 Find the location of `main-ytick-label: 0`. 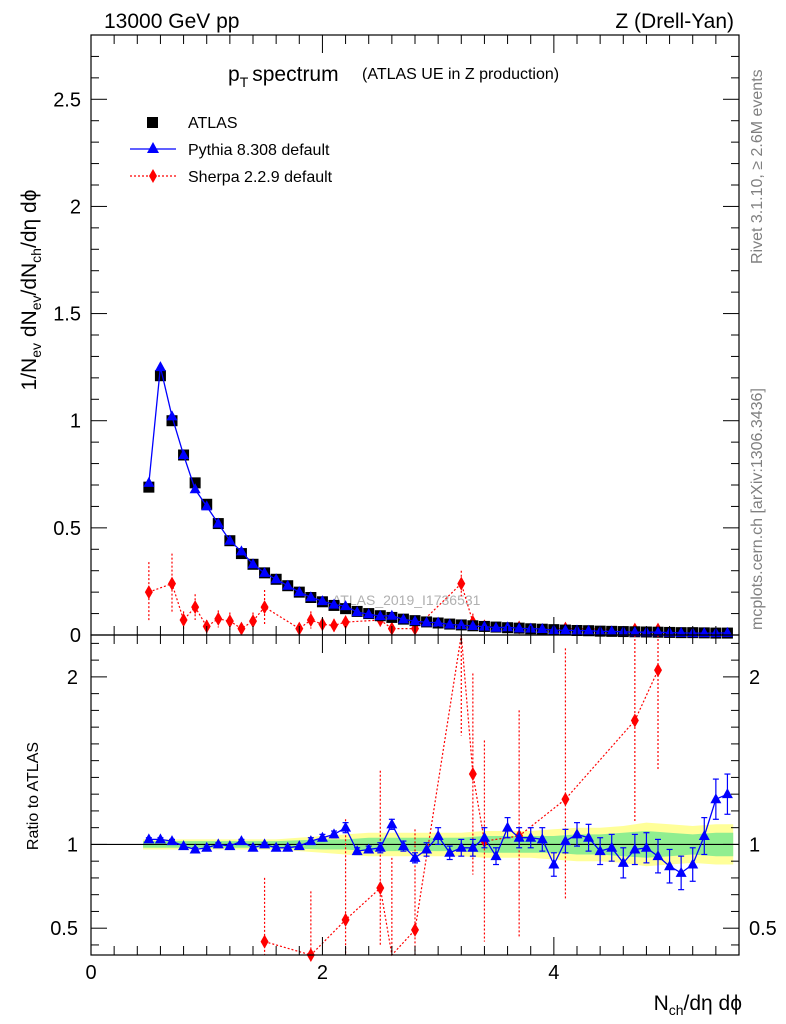

main-ytick-label: 0 is located at coordinates (75, 636).